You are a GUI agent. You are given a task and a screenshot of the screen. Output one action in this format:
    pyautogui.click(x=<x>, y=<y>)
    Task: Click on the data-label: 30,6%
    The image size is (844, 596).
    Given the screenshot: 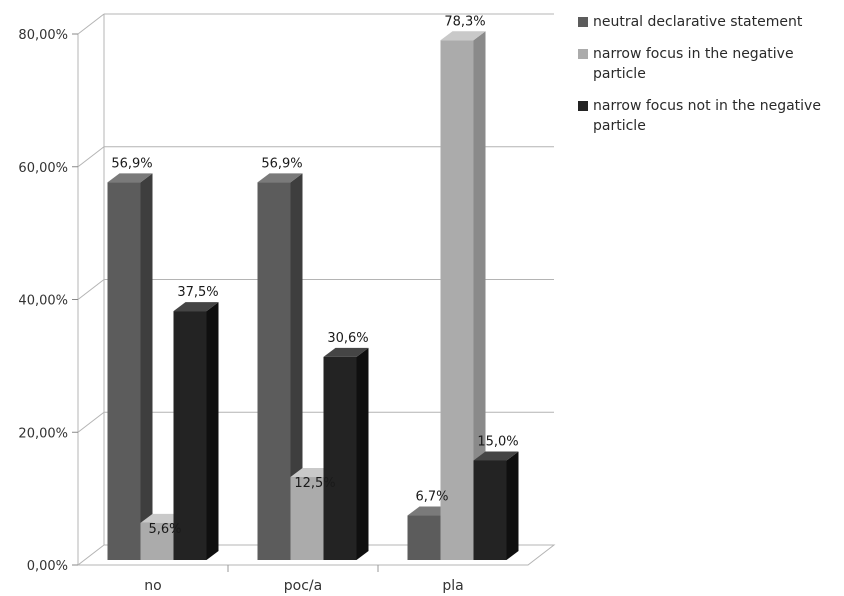 What is the action you would take?
    pyautogui.click(x=347, y=338)
    